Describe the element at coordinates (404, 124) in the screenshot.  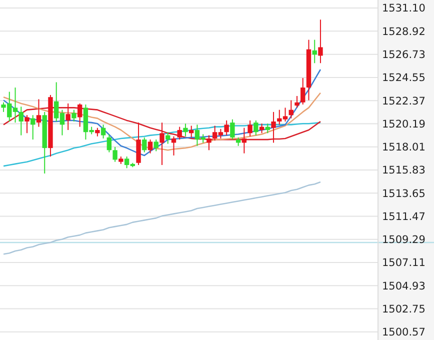
I see `y-tick-label: 1520.19` at that location.